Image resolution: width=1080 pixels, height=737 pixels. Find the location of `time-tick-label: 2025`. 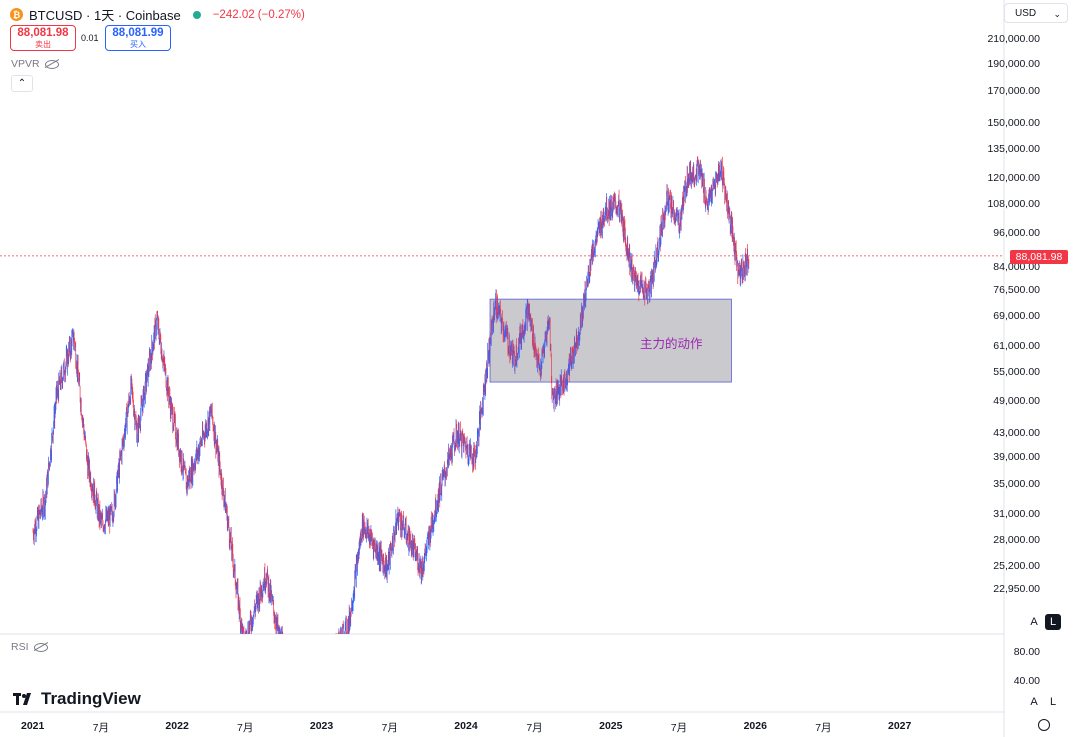

time-tick-label: 2025 is located at coordinates (611, 726).